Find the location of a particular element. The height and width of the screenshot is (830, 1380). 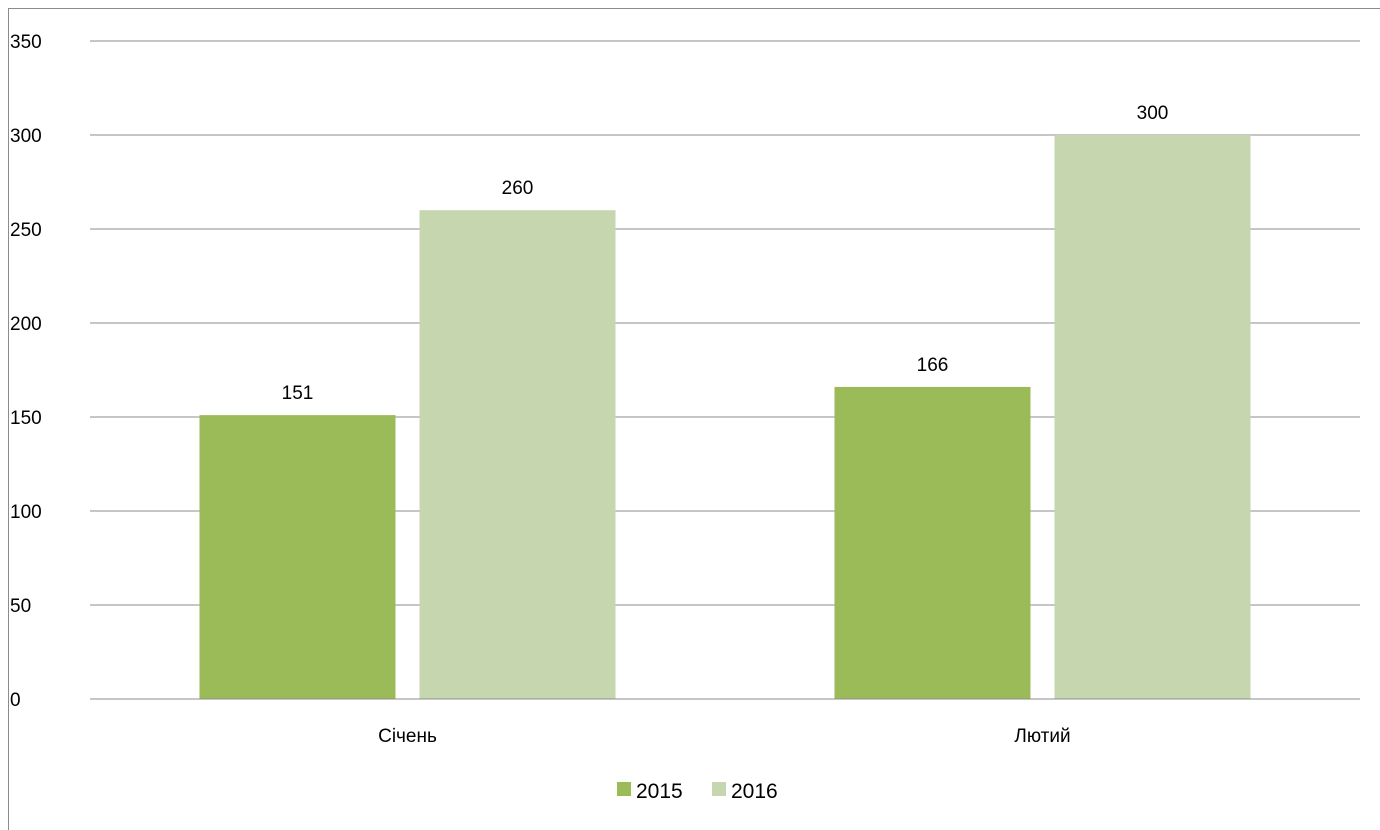

y-tick-label: 100 is located at coordinates (26, 512).